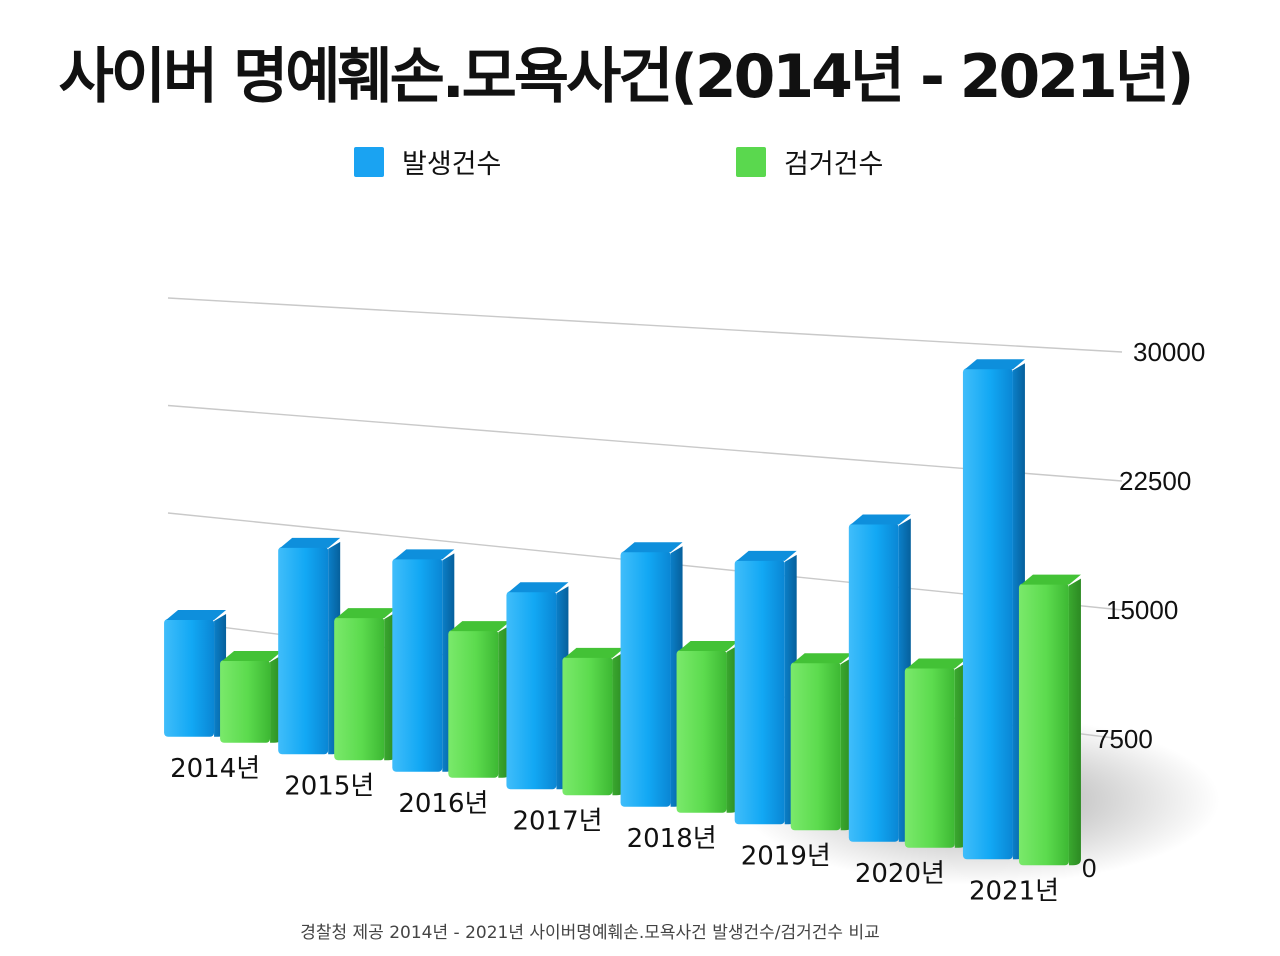  I want to click on x-category-label: 2014년, so click(215, 769).